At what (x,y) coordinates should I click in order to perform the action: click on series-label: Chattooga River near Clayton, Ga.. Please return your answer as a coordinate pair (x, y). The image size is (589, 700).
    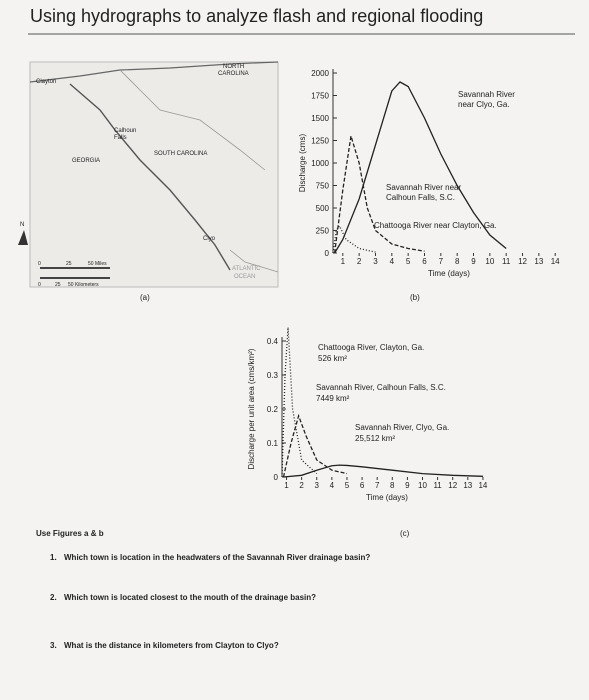
    Looking at the image, I should click on (435, 225).